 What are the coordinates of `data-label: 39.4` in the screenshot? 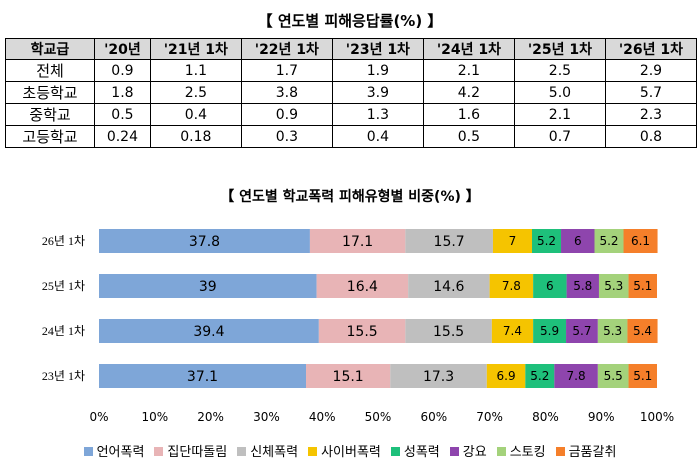 It's located at (208, 332).